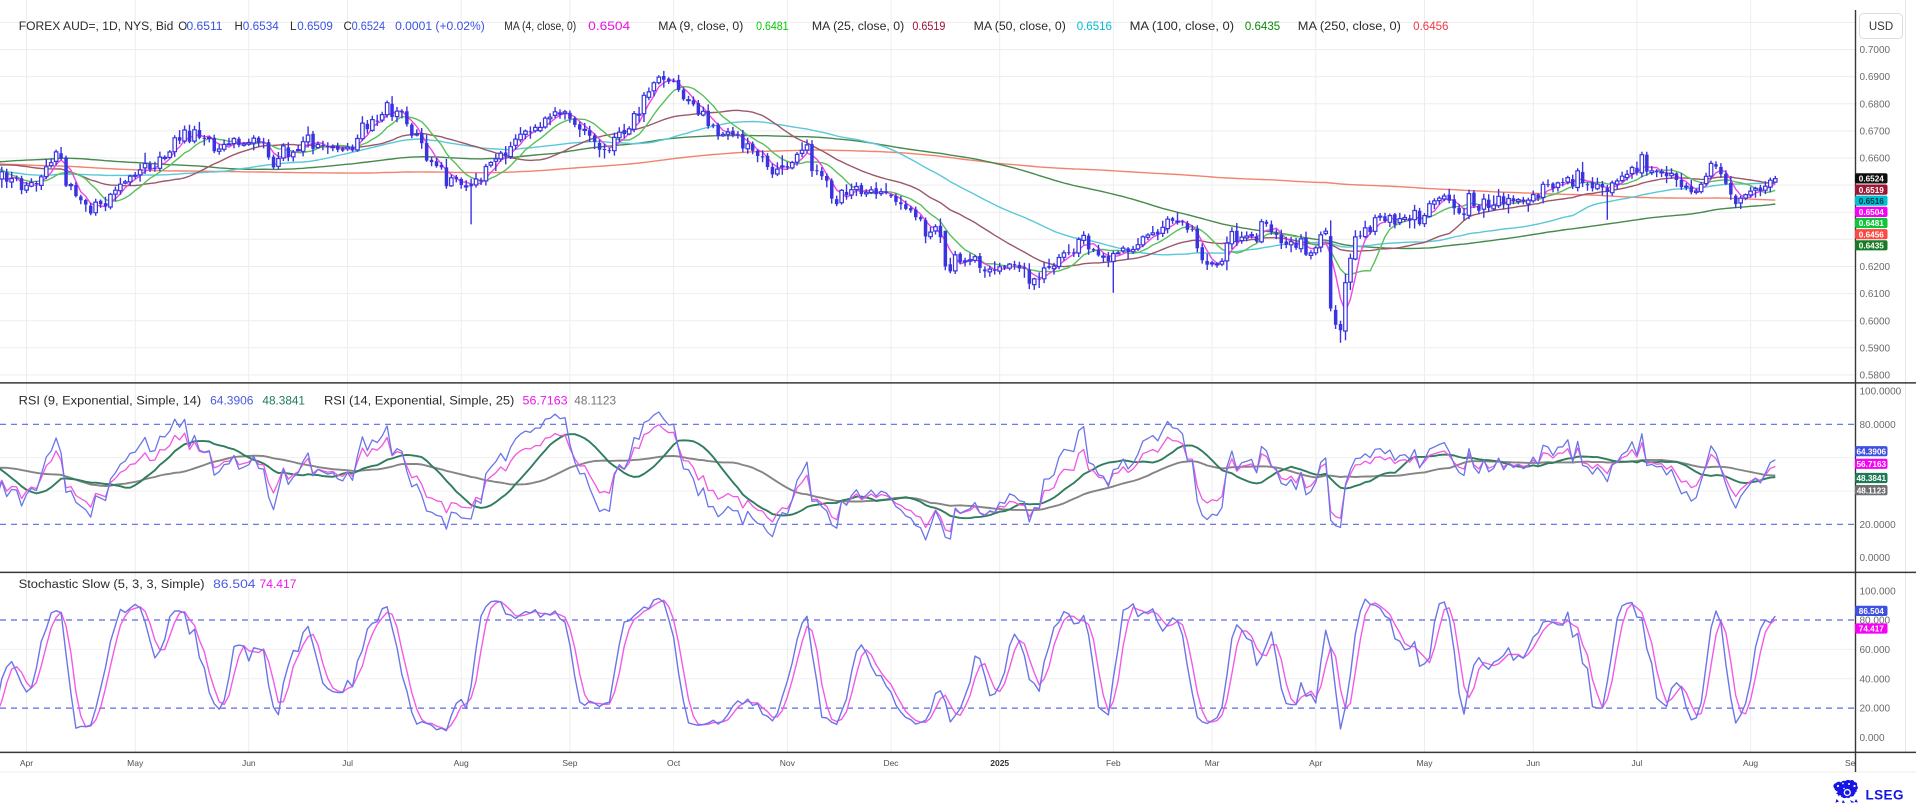 The height and width of the screenshot is (803, 1916). Describe the element at coordinates (891, 763) in the screenshot. I see `svg-text: Dec` at that location.